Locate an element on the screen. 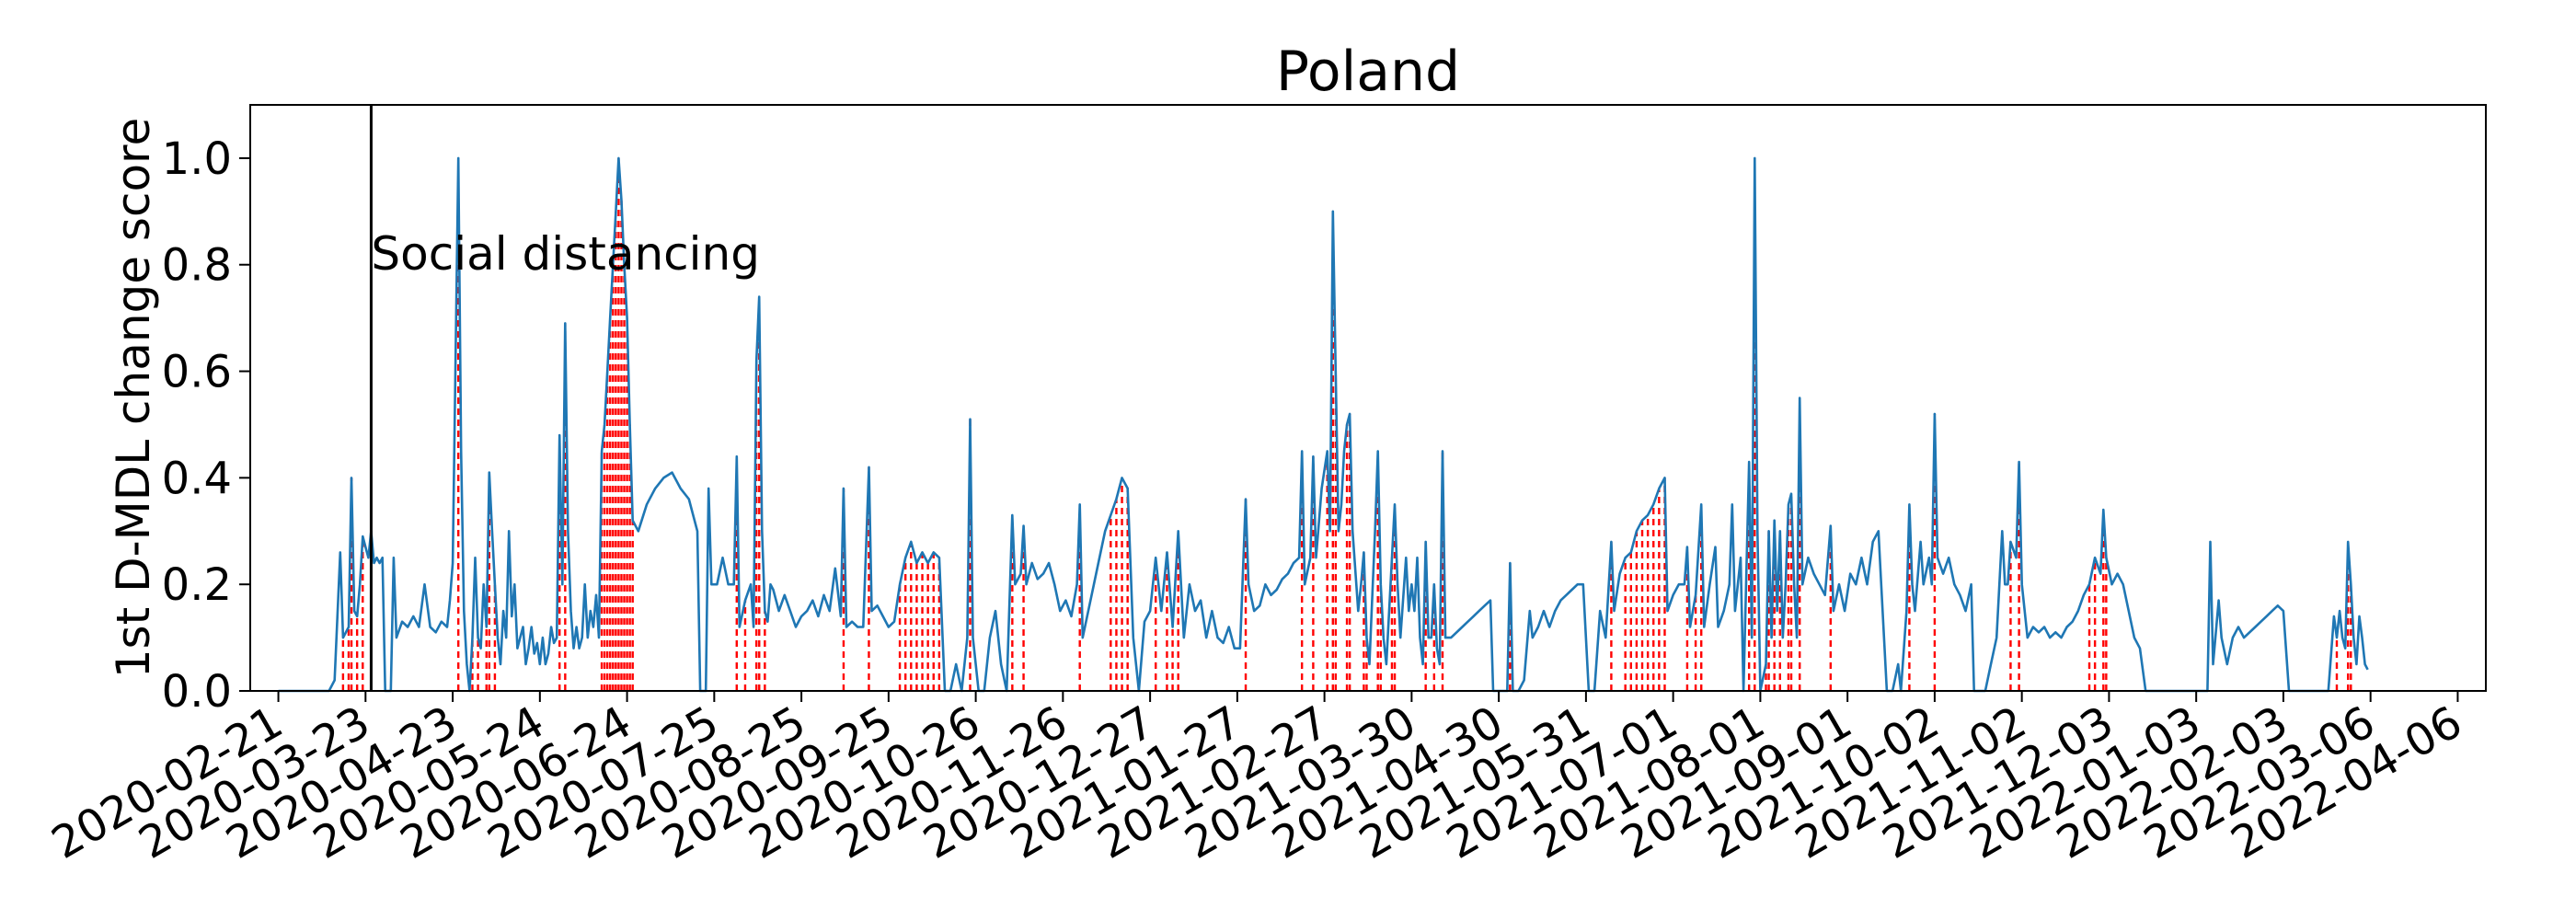  y-tick-label: 0.2 is located at coordinates (197, 585).